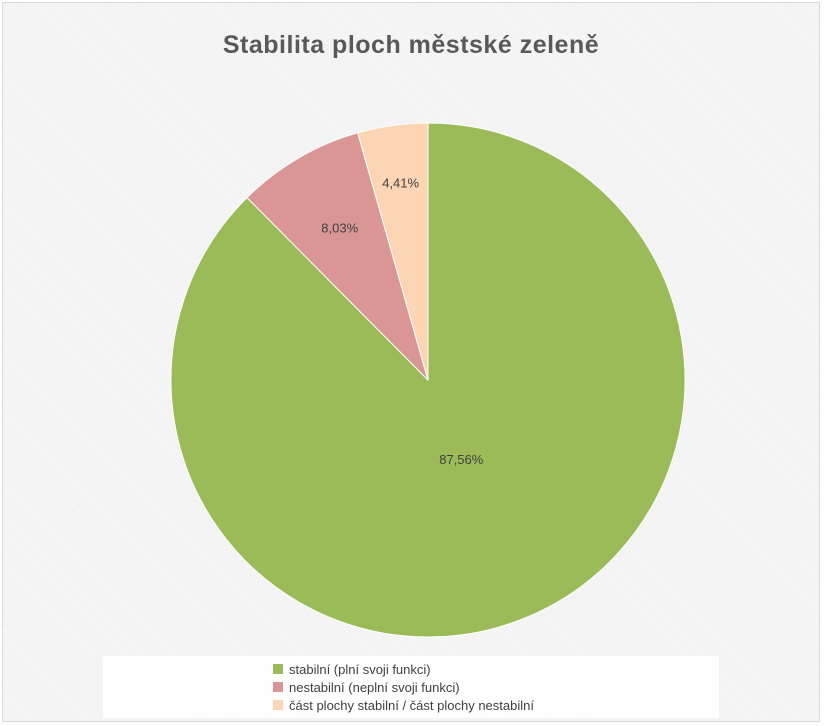  What do you see at coordinates (374, 687) in the screenshot?
I see `legend-label-1: nestabilní (neplní svoji funkci)` at bounding box center [374, 687].